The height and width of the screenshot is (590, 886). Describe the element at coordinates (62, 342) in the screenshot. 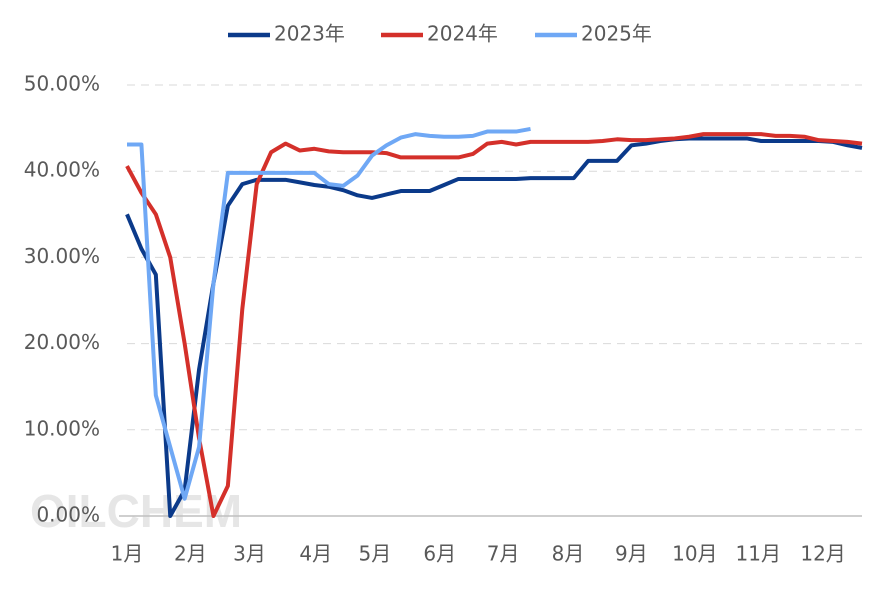

I see `y-tick-label: 20.00%` at that location.